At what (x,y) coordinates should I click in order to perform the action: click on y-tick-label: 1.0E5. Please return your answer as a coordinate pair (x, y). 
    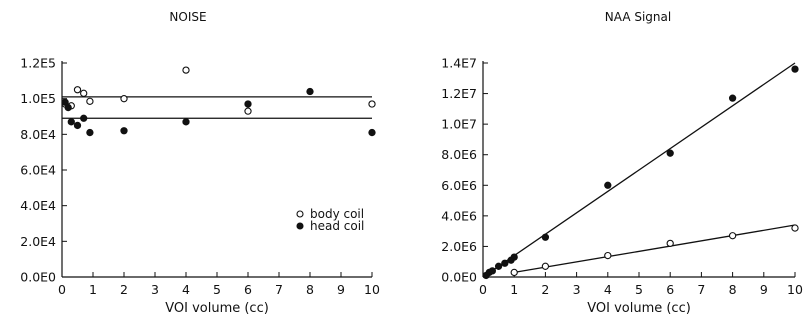
    Looking at the image, I should click on (38, 98).